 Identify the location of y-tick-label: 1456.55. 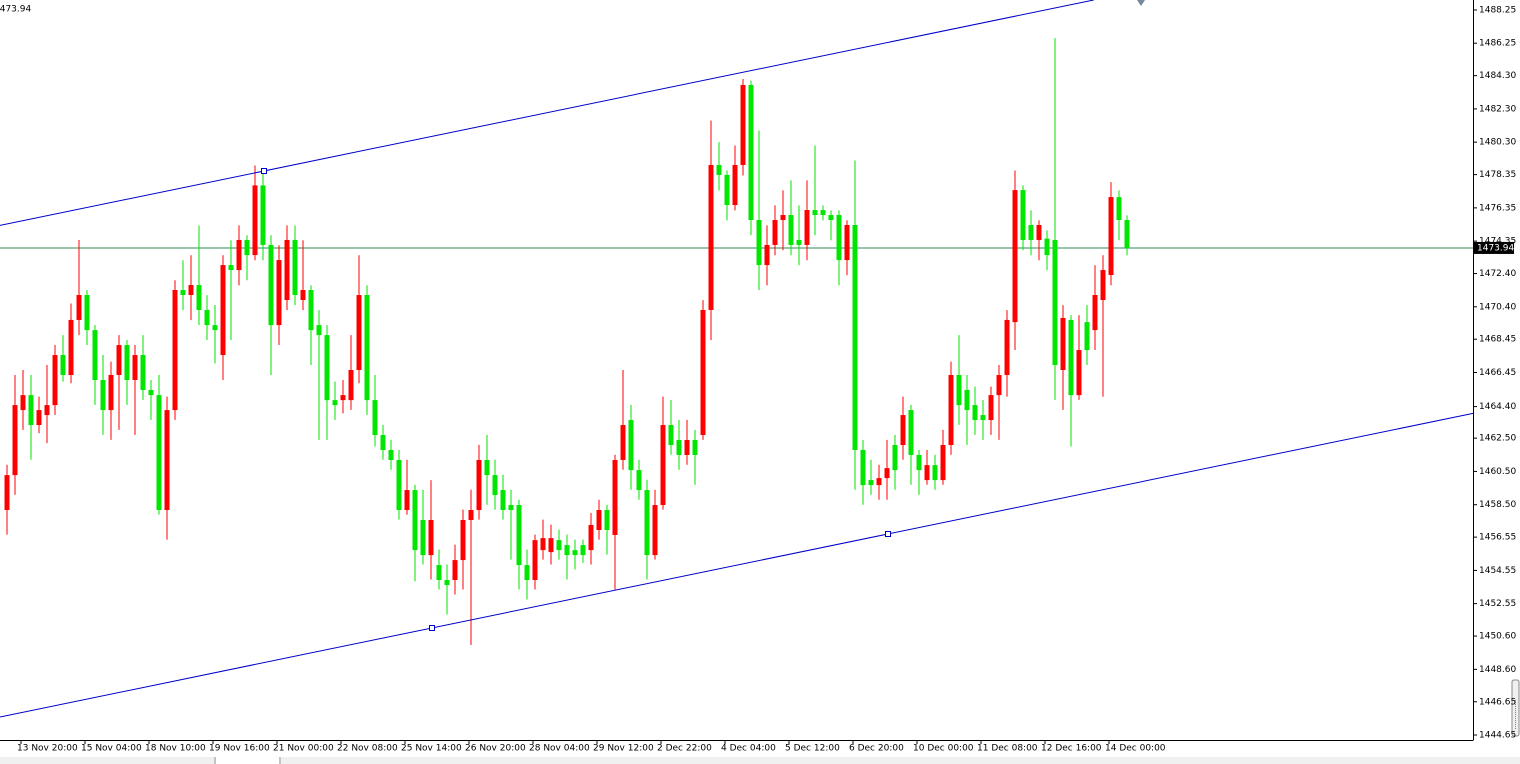
(1497, 538).